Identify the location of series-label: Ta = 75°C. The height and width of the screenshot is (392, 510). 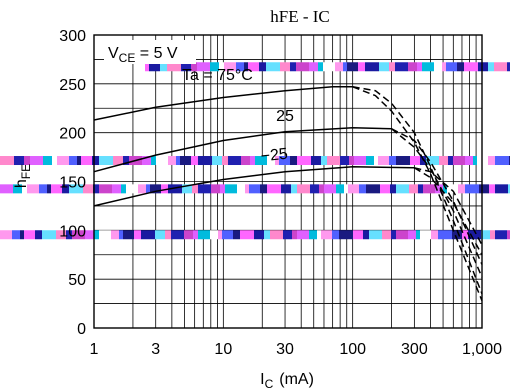
(217, 75).